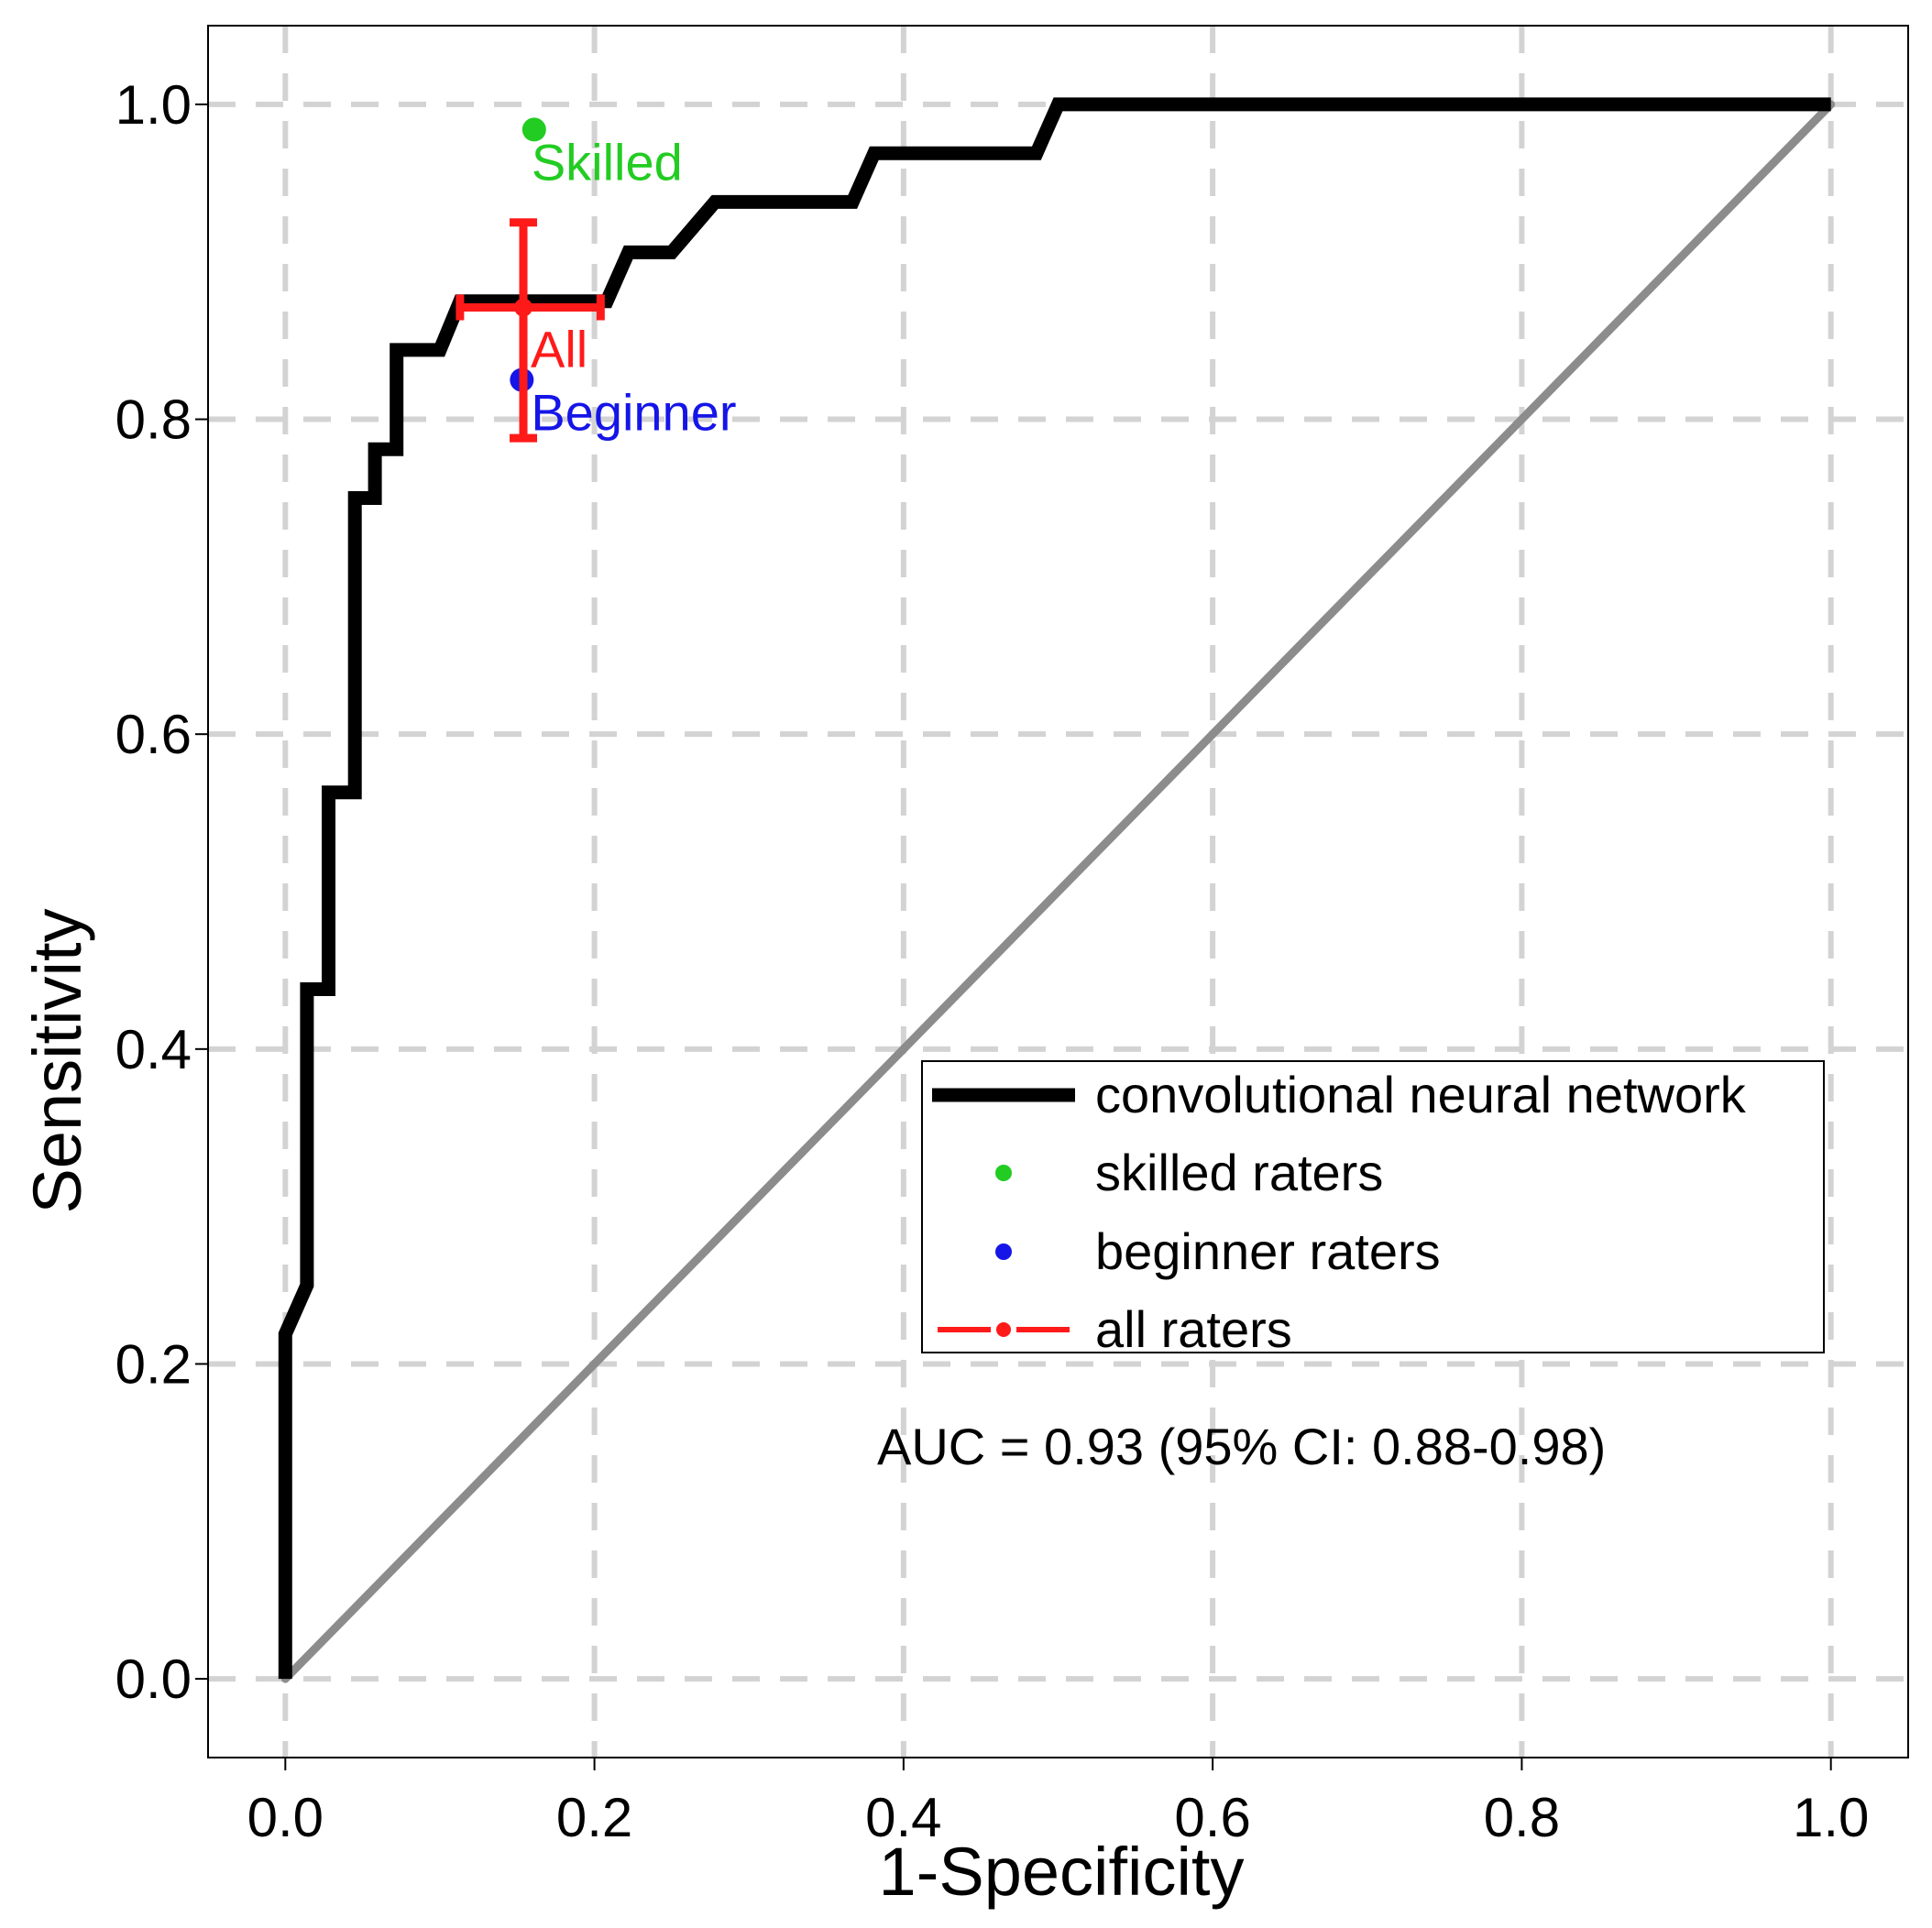 Image resolution: width=1932 pixels, height=1928 pixels. Describe the element at coordinates (559, 349) in the screenshot. I see `all-point-label: All` at that location.